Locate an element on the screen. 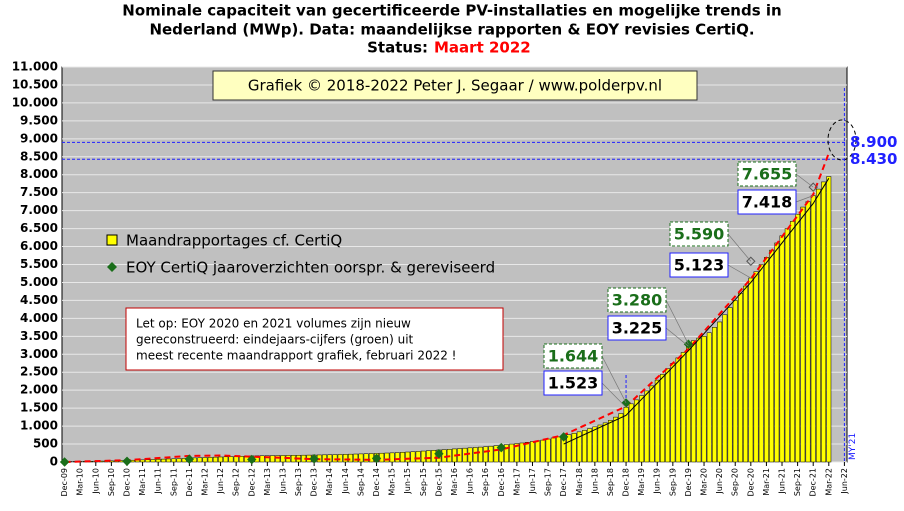 Image resolution: width=904 pixels, height=511 pixels. x-tick-label: Mar-10 is located at coordinates (80, 482).